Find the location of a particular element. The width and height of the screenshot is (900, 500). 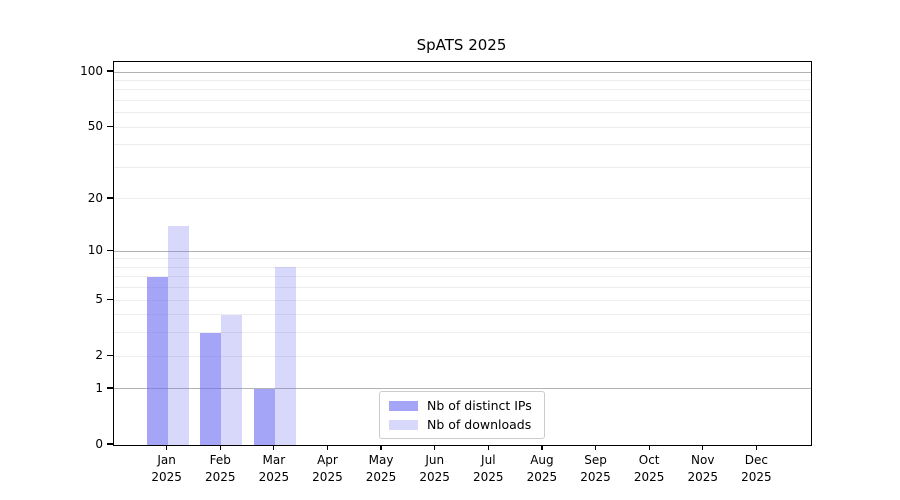

x-tick-month: Nov is located at coordinates (703, 460).